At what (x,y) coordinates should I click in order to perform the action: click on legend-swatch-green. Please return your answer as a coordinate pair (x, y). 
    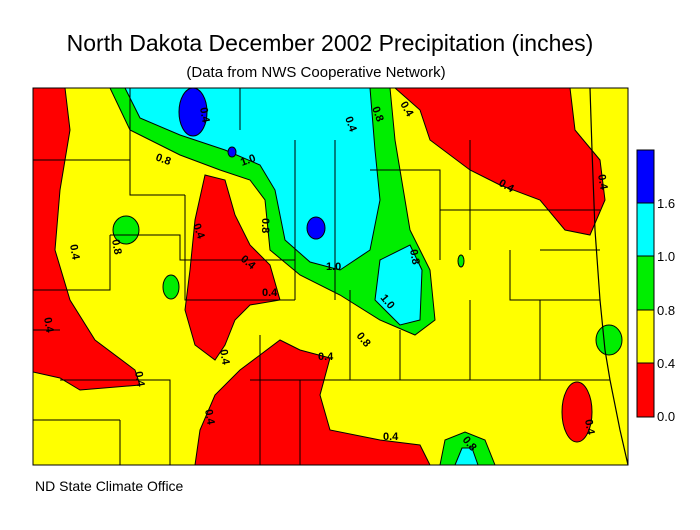
    Looking at the image, I should click on (645, 283).